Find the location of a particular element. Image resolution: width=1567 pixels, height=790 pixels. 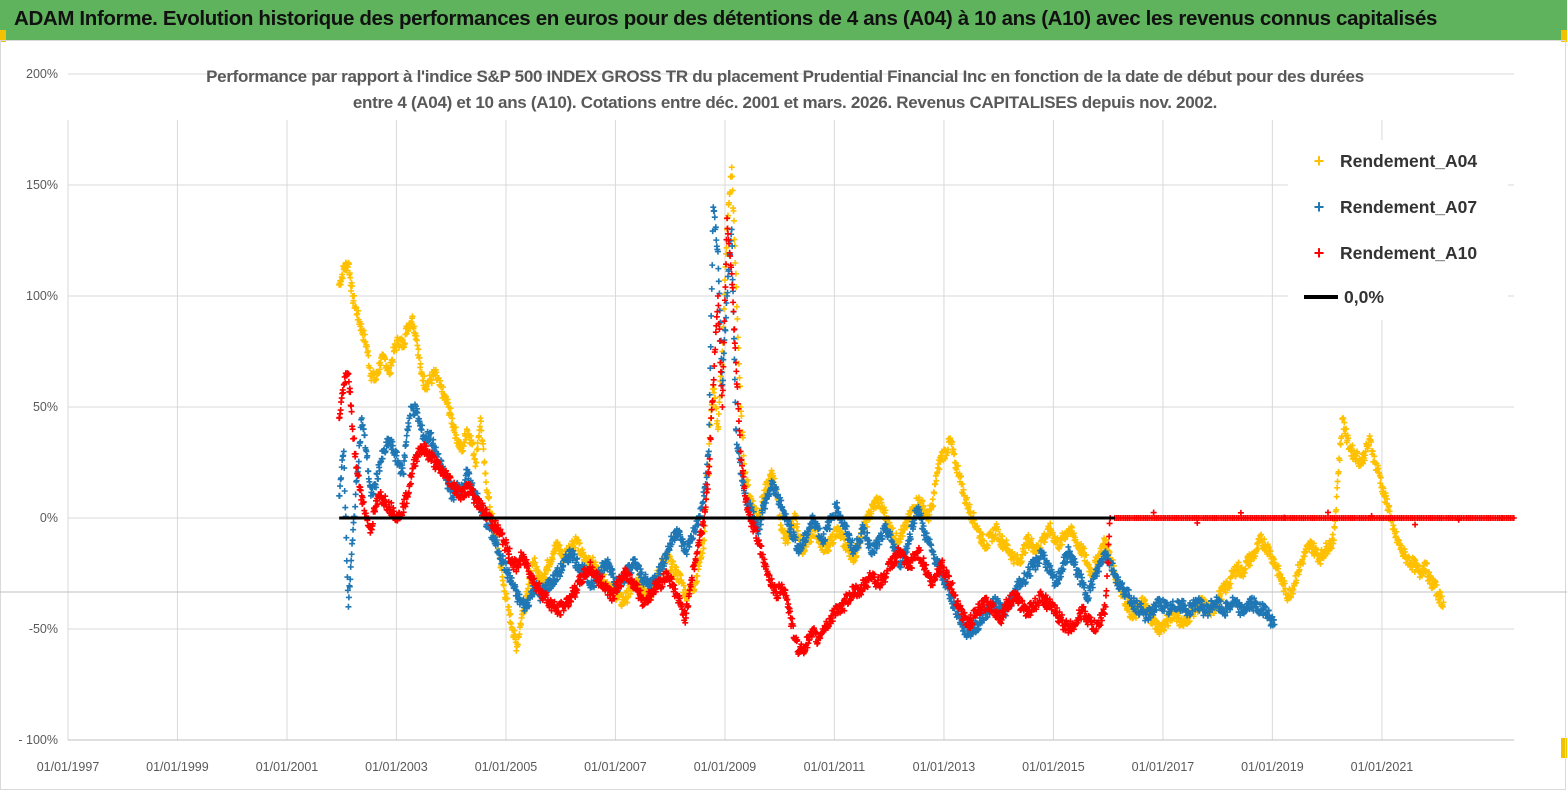

corner-marker-tl is located at coordinates (3, 36).